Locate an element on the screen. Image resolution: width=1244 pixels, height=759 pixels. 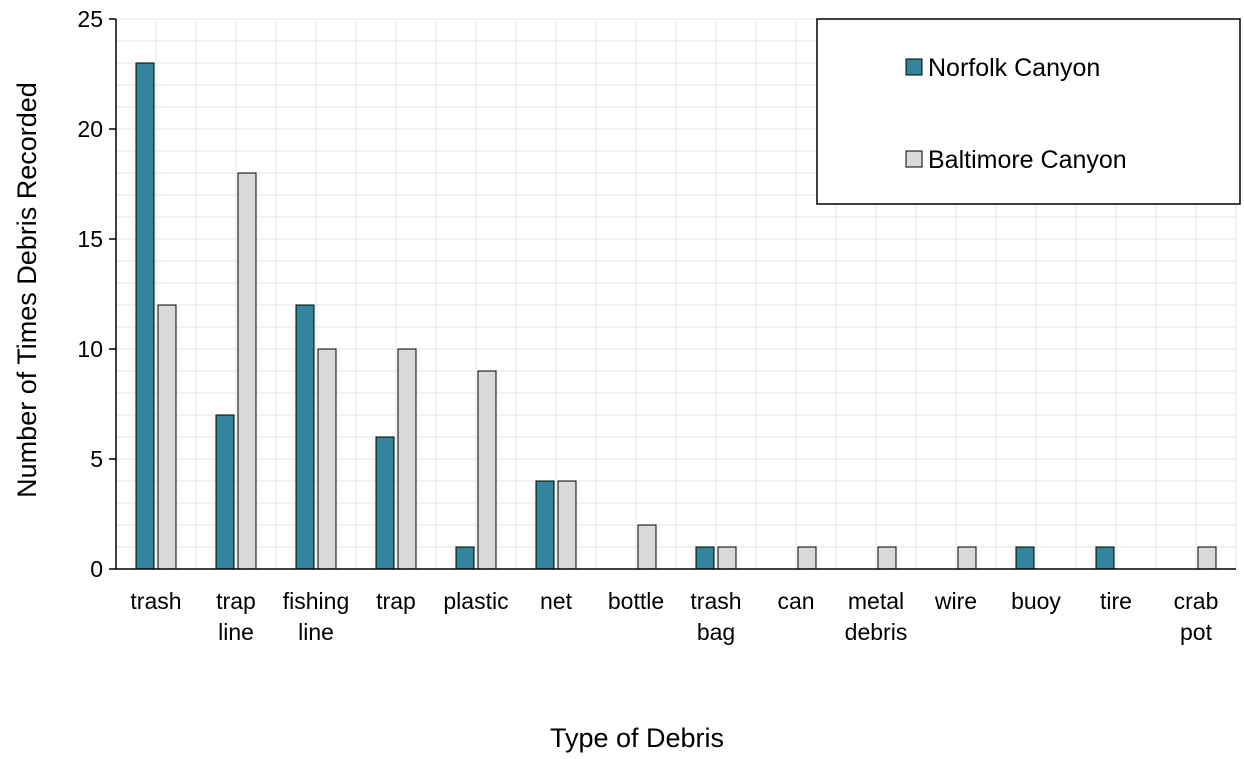
x-tick-label: buoy is located at coordinates (1036, 601).